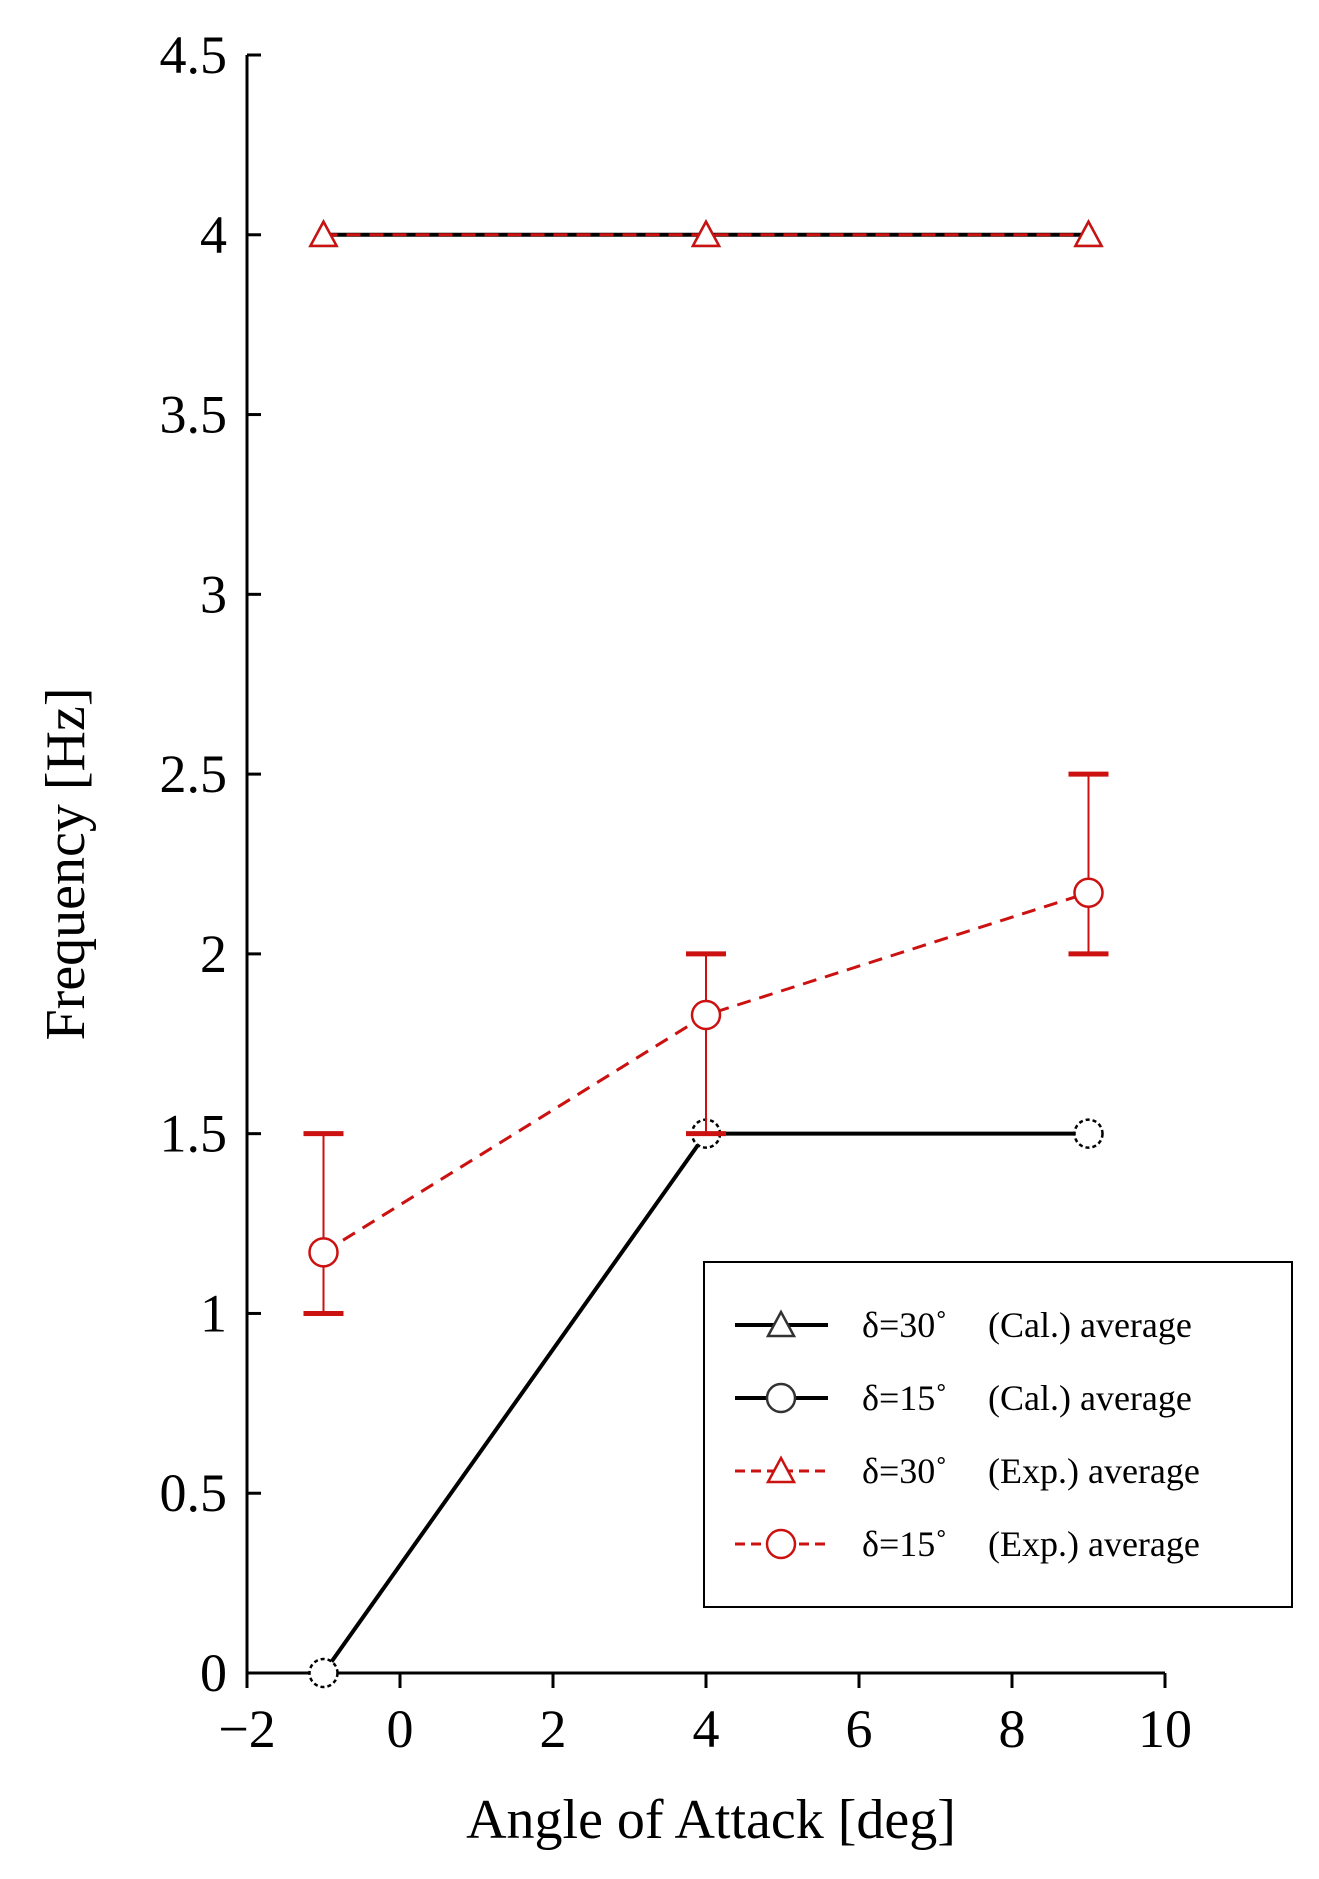 The width and height of the screenshot is (1319, 1879). Describe the element at coordinates (400, 1729) in the screenshot. I see `x-tick-label: 0` at that location.